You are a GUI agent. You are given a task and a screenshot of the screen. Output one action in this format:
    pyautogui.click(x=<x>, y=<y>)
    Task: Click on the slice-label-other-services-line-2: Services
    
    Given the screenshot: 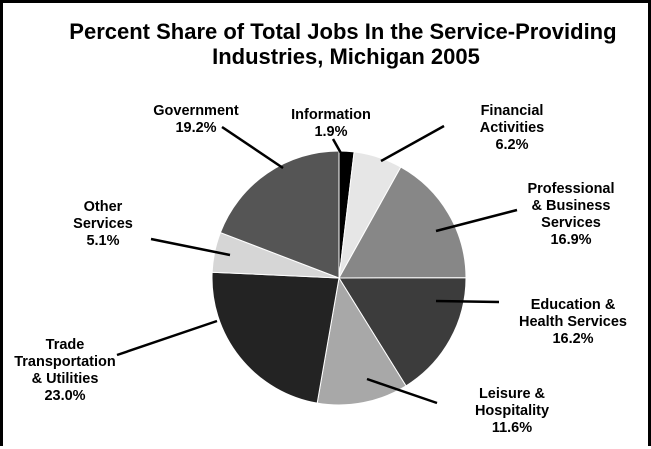 What is the action you would take?
    pyautogui.click(x=103, y=224)
    